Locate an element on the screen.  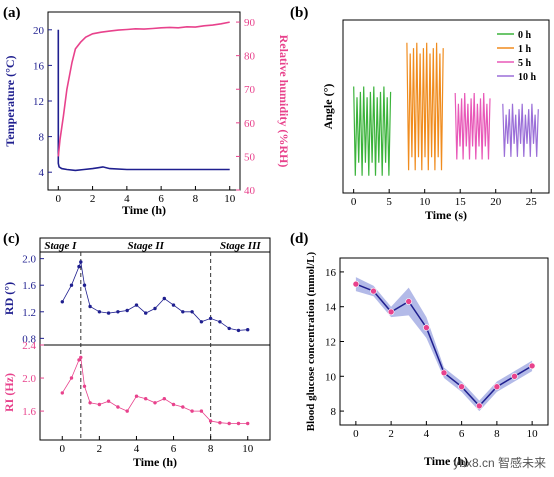
y-right-tick-label: 60 is located at coordinates (250, 124).